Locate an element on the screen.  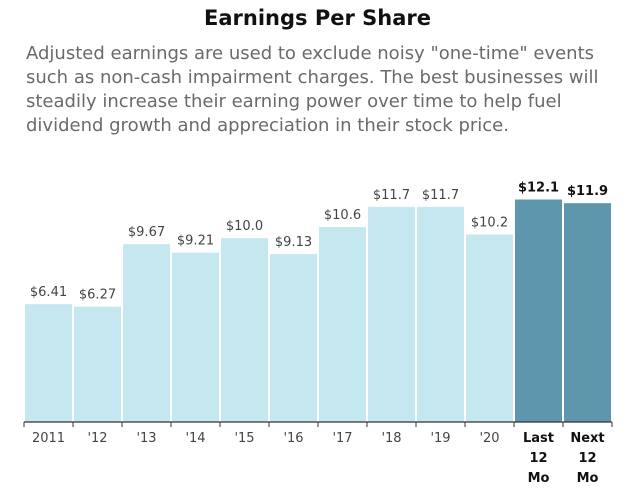
chart-title: Earnings Per Share is located at coordinates (317, 18).